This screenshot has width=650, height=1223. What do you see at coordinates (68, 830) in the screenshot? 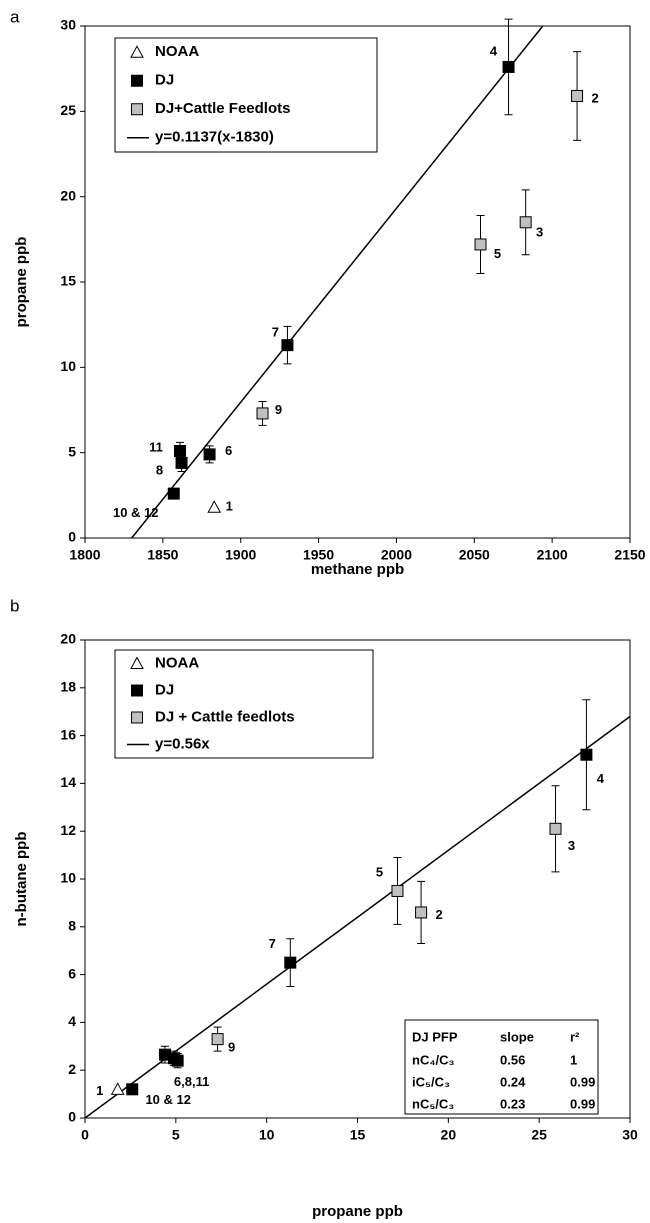
I see `y-tick-label: 12` at bounding box center [68, 830].